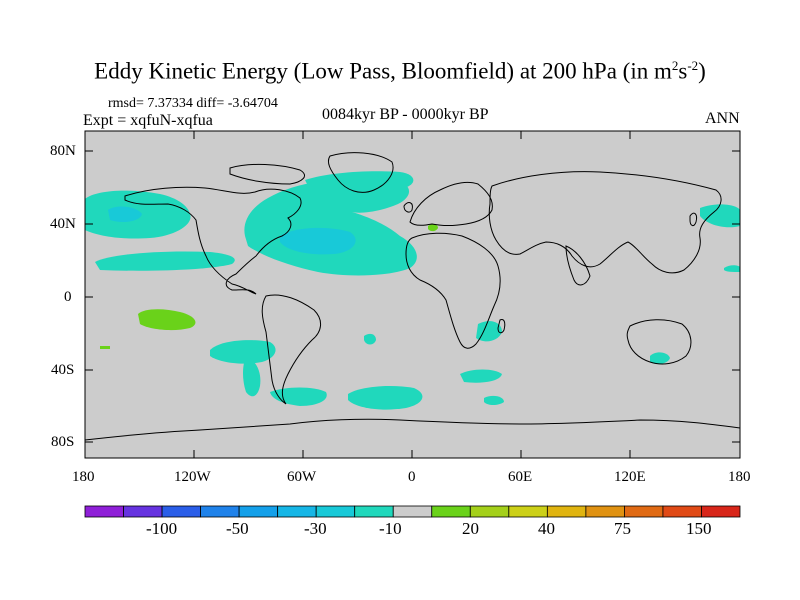 This screenshot has width=800, height=600. I want to click on anomaly-central-pacific-positive, so click(167, 320).